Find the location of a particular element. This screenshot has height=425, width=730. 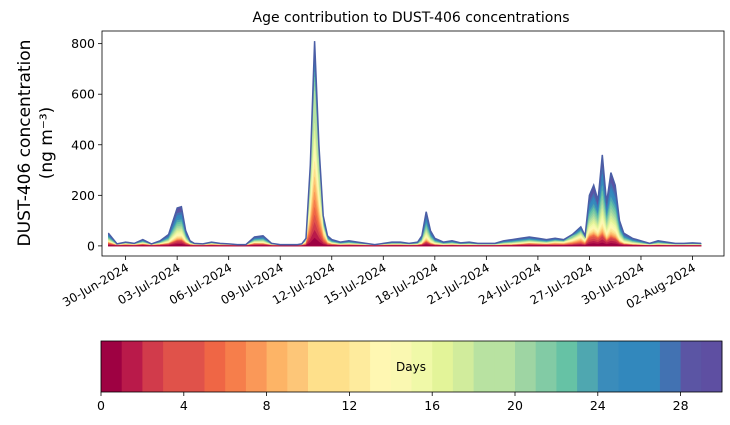

days-colorbar is located at coordinates (412, 366).